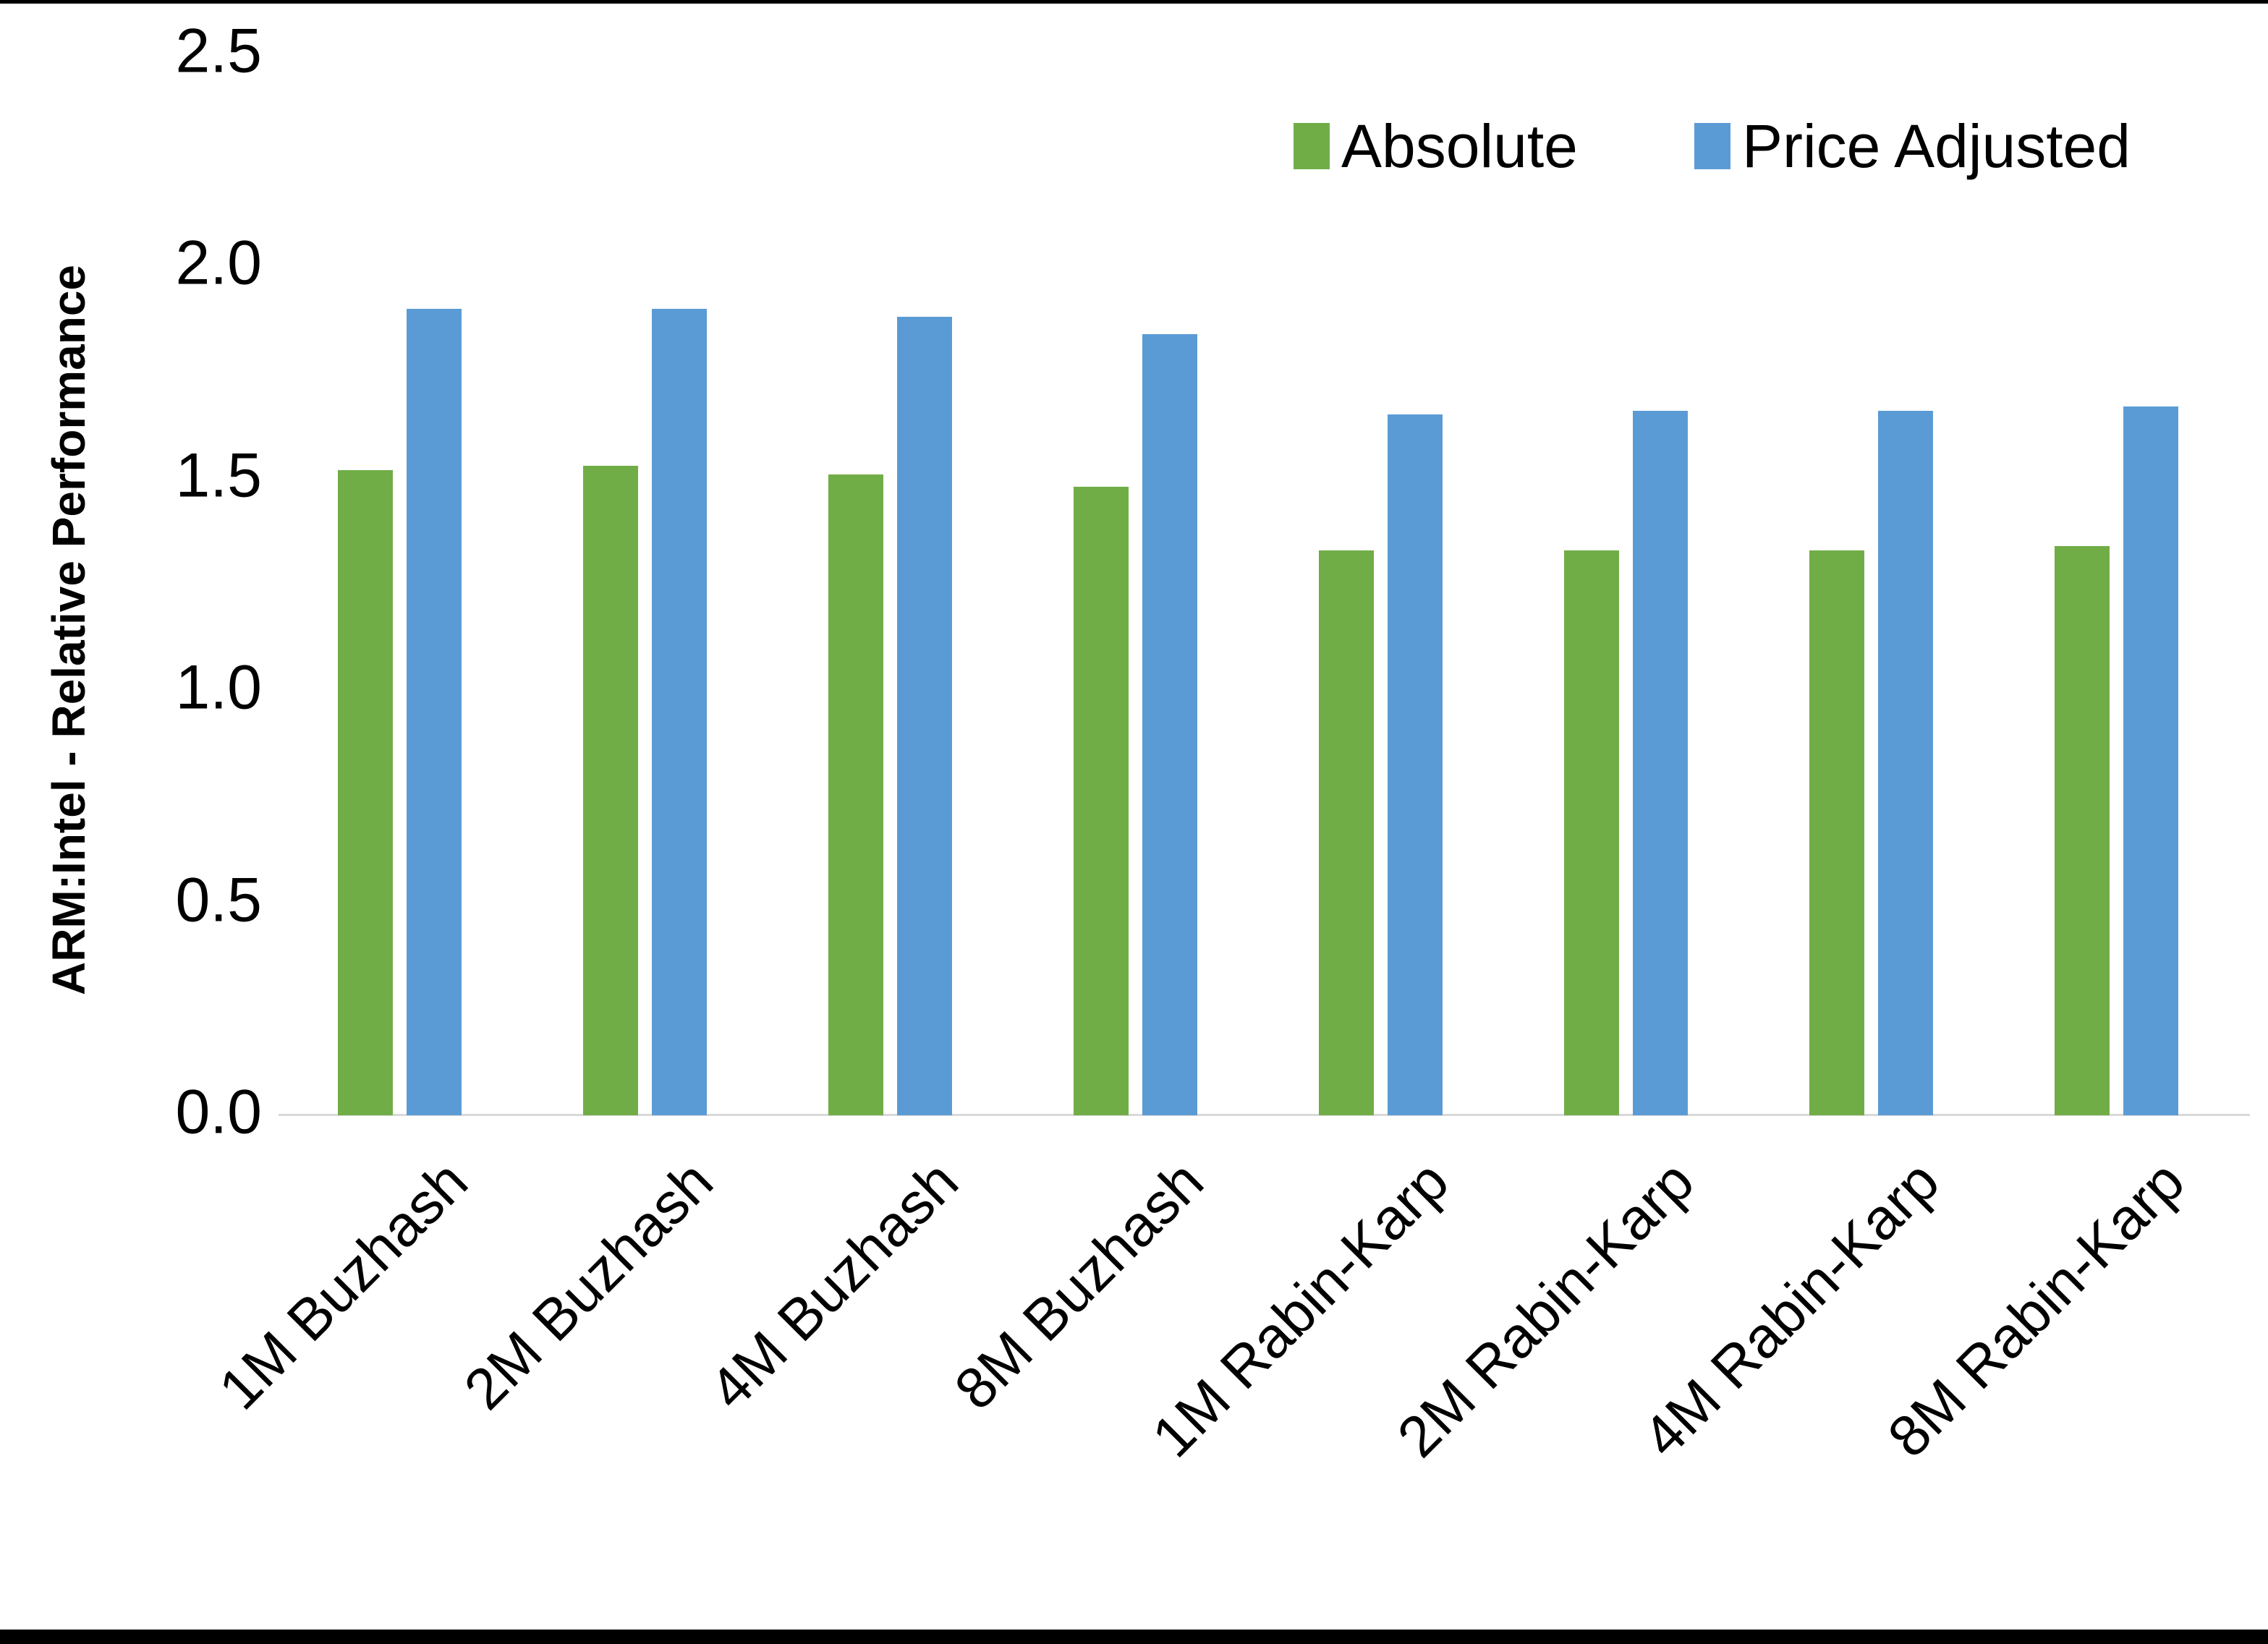 This screenshot has height=1644, width=2268. What do you see at coordinates (1660, 763) in the screenshot?
I see `bar-price-adjusted-2m-rabin-karp` at bounding box center [1660, 763].